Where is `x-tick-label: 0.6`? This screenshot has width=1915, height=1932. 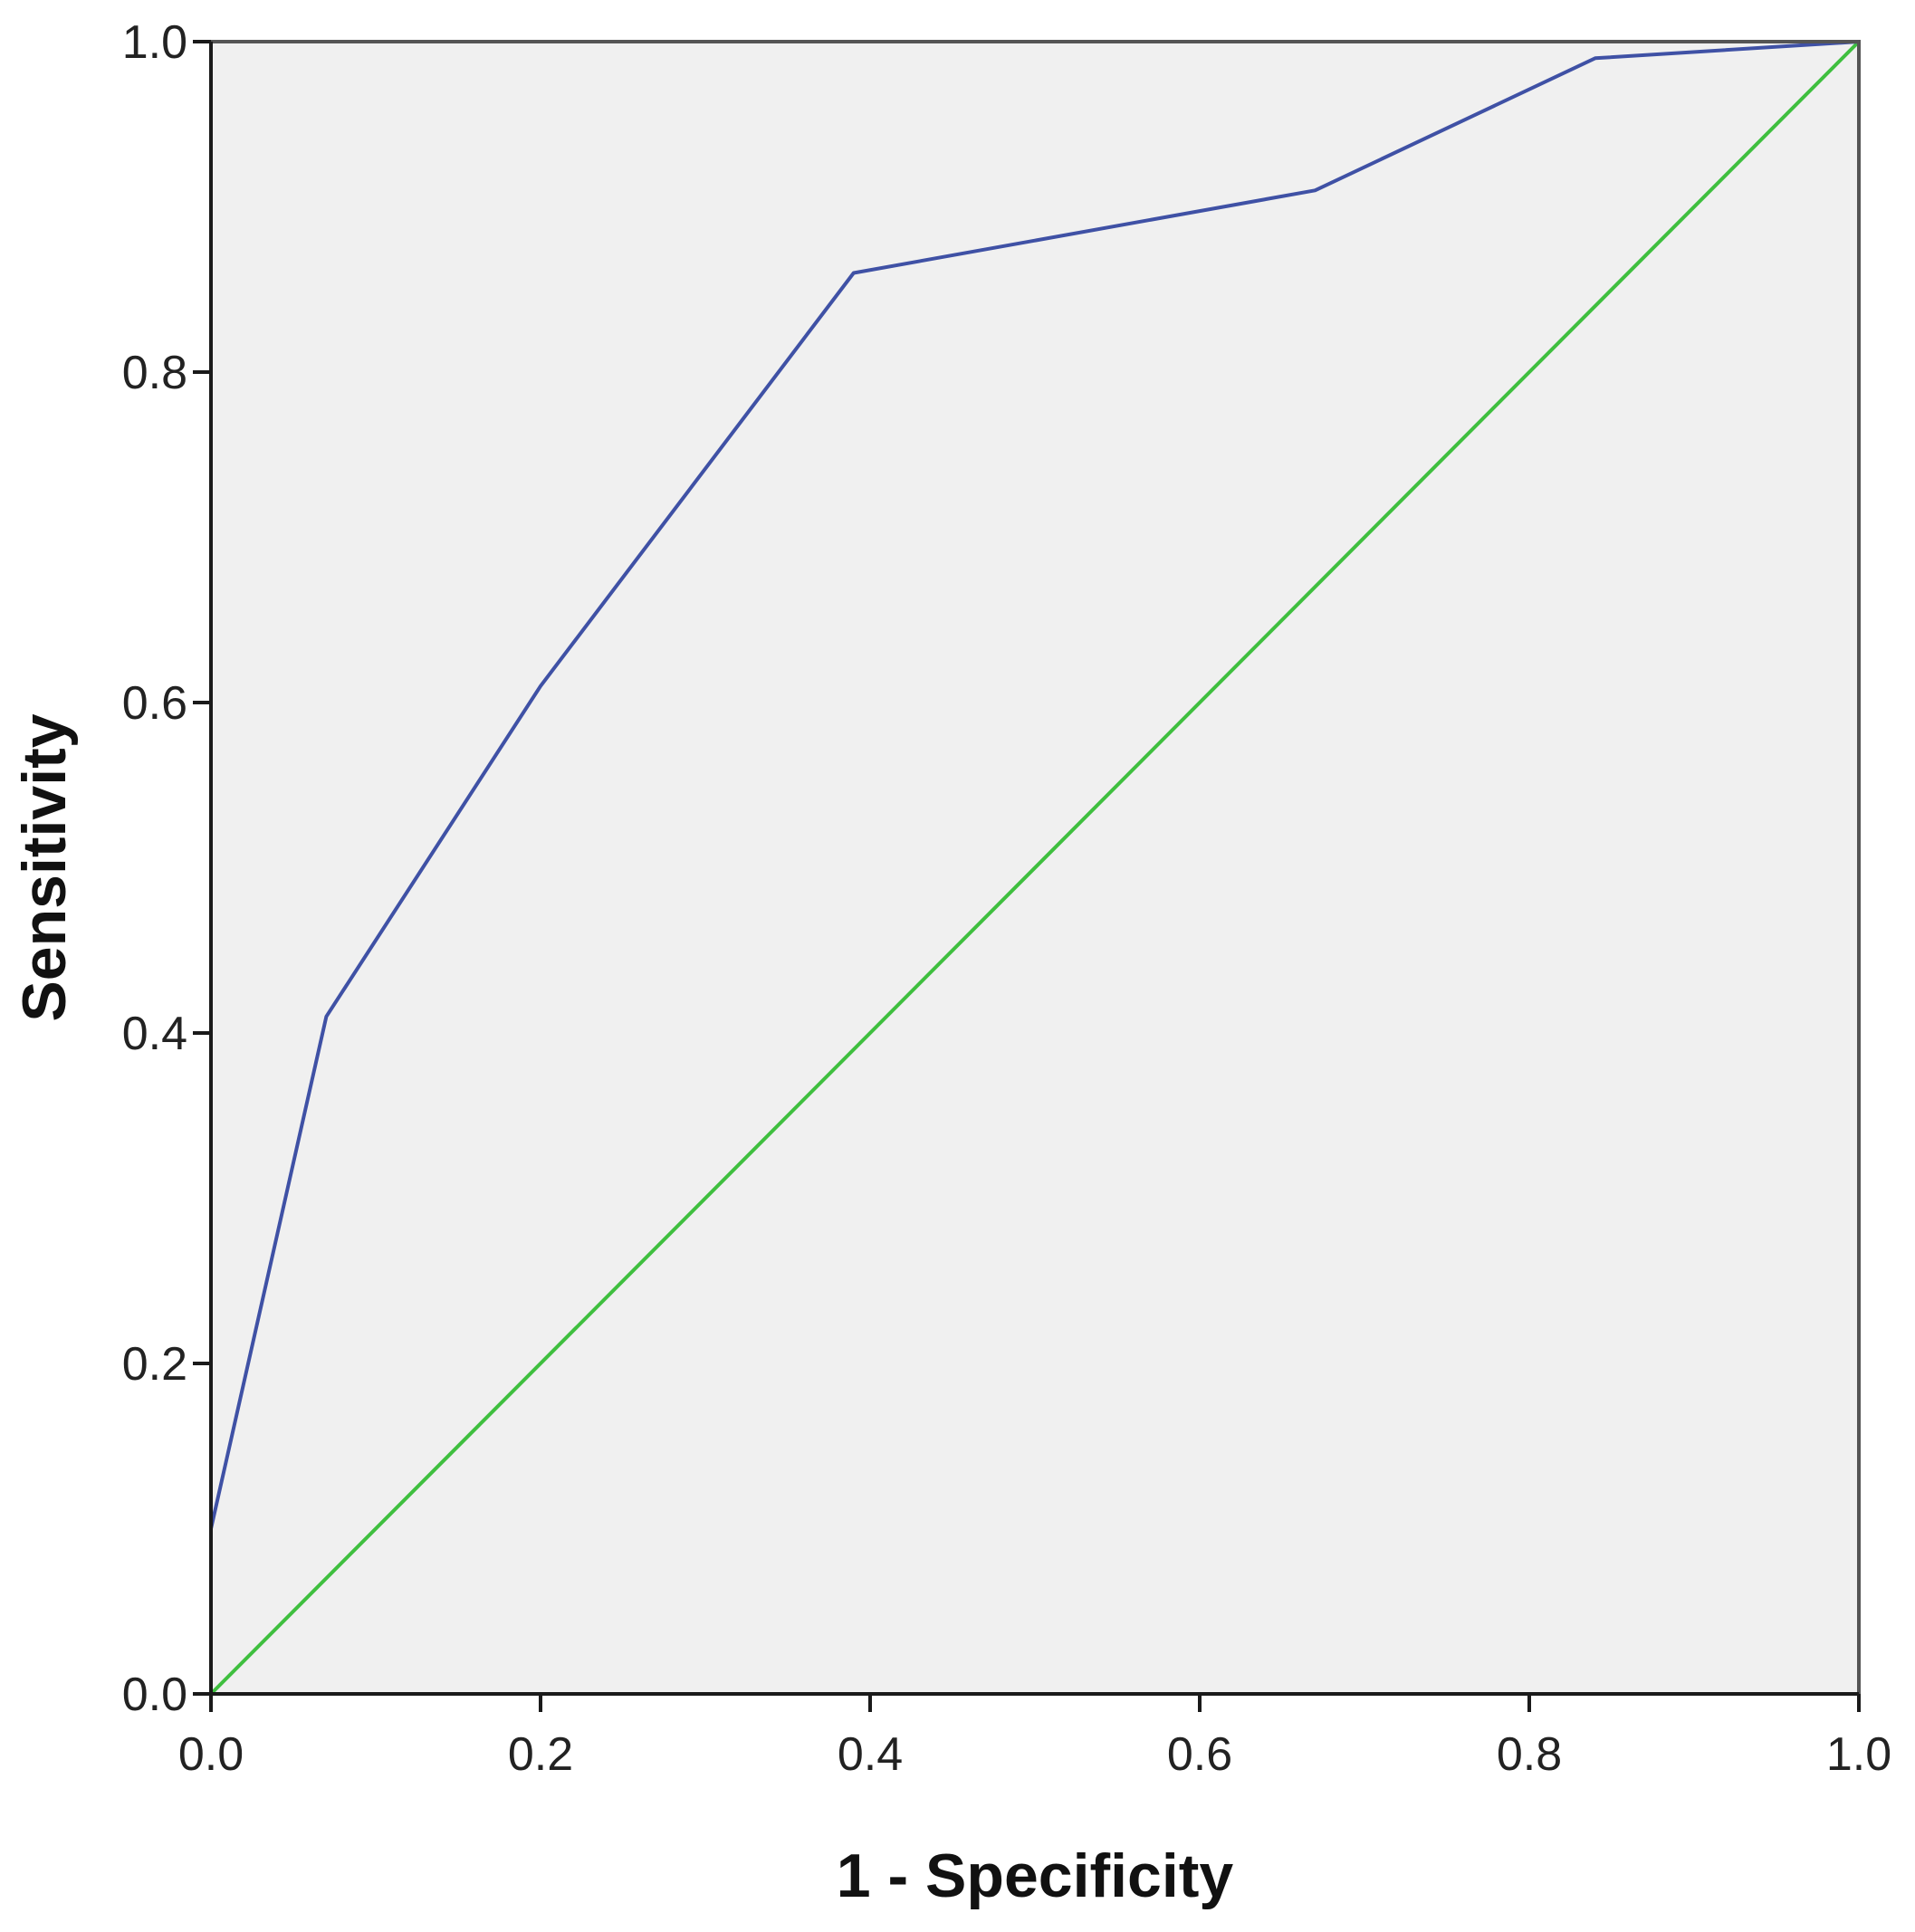 x-tick-label: 0.6 is located at coordinates (1199, 1754).